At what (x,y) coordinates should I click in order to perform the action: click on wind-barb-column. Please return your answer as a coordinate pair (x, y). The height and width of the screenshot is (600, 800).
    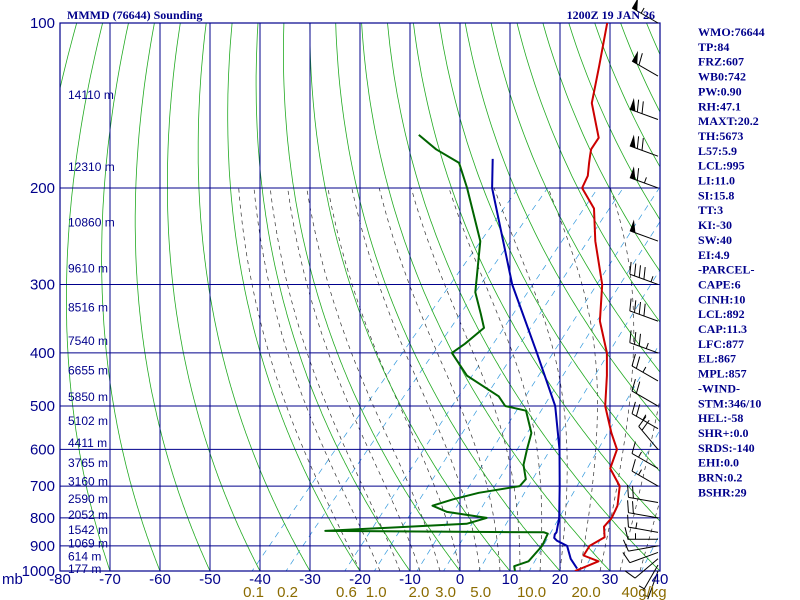
    Looking at the image, I should click on (640, 300).